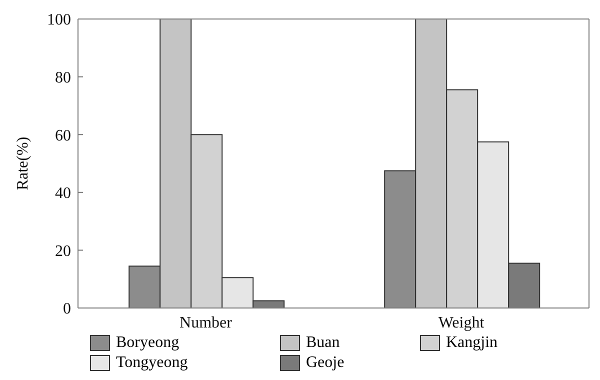 The width and height of the screenshot is (600, 380). I want to click on y-tick-label: 20, so click(63, 251).